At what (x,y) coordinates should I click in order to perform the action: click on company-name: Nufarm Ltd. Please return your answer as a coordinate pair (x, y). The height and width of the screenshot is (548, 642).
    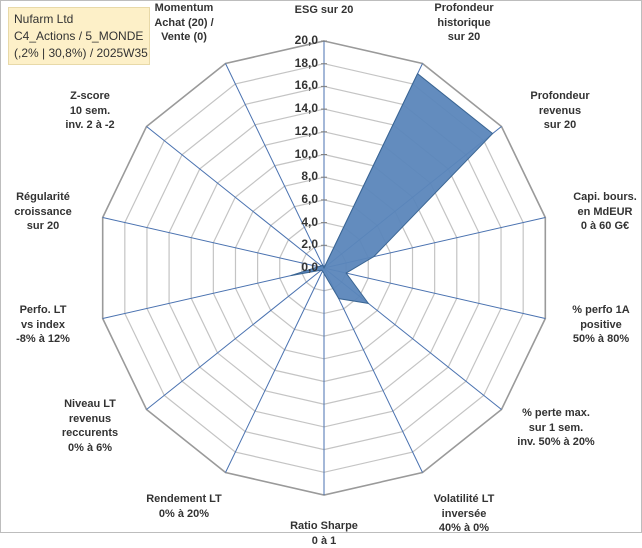
    Looking at the image, I should click on (44, 19).